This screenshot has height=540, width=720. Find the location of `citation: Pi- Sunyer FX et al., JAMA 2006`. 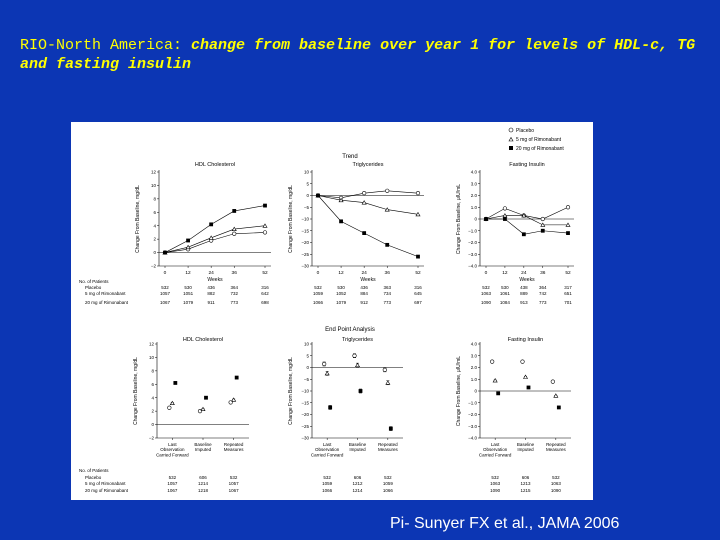

citation: Pi- Sunyer FX et al., JAMA 2006 is located at coordinates (505, 523).